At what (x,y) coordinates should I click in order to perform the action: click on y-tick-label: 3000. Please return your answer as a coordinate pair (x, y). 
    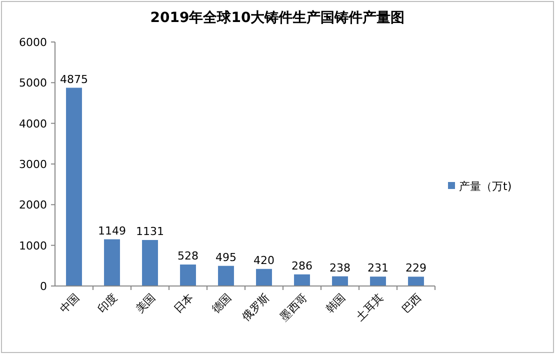
    Looking at the image, I should click on (33, 164).